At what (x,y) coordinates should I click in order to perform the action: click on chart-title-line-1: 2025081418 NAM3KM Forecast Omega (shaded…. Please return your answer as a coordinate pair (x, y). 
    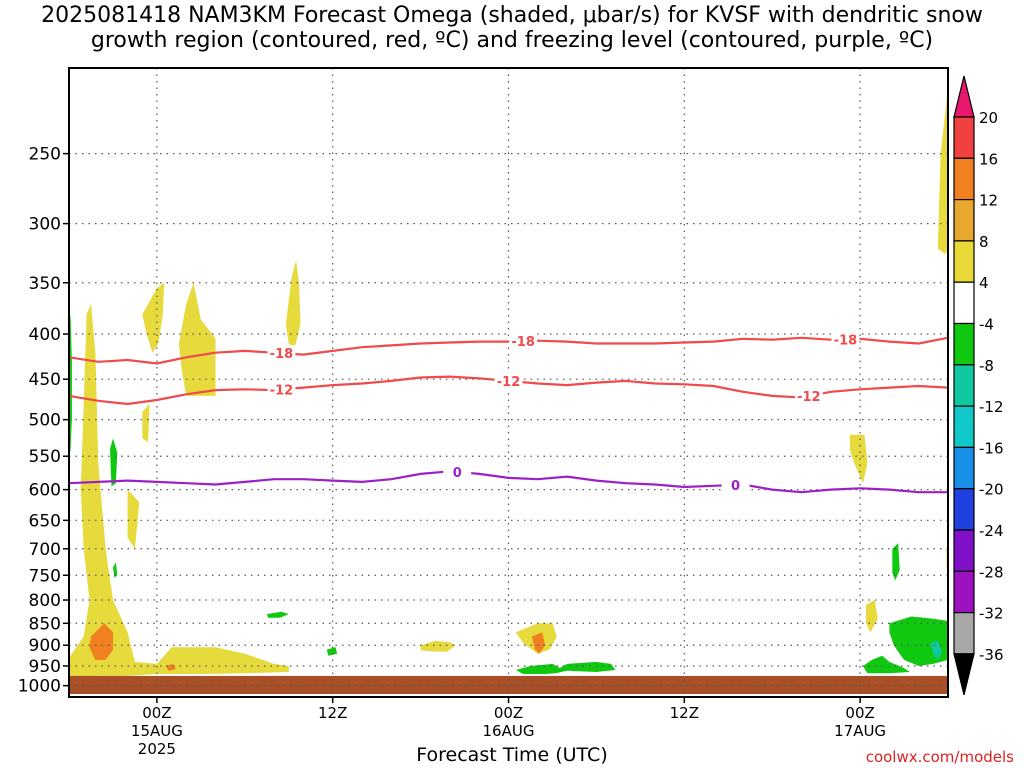
    Looking at the image, I should click on (512, 15).